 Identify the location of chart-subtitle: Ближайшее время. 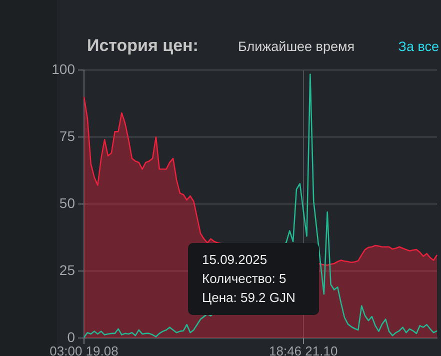
(296, 46).